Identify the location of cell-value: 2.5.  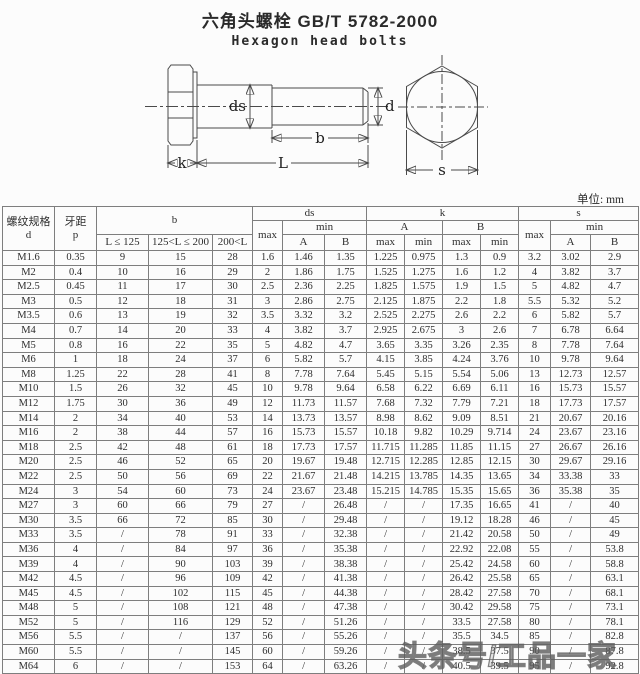
(268, 287).